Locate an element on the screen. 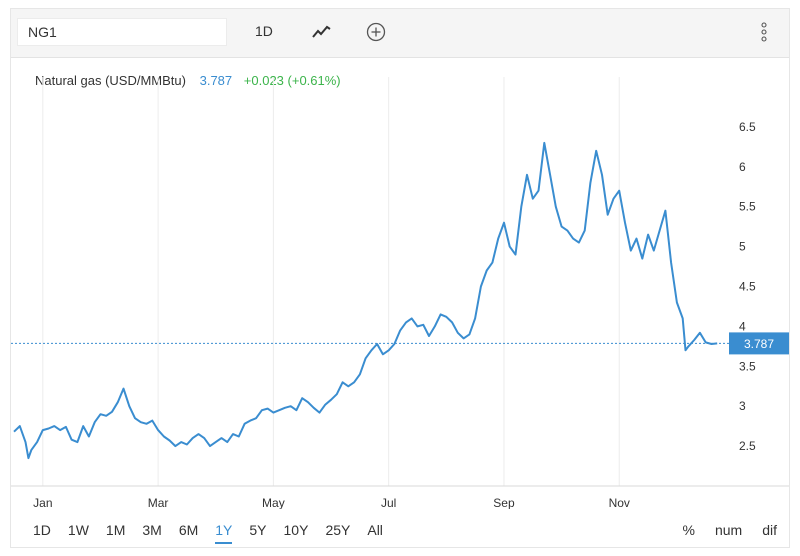 The height and width of the screenshot is (556, 800). x-tick-label: May is located at coordinates (273, 502).